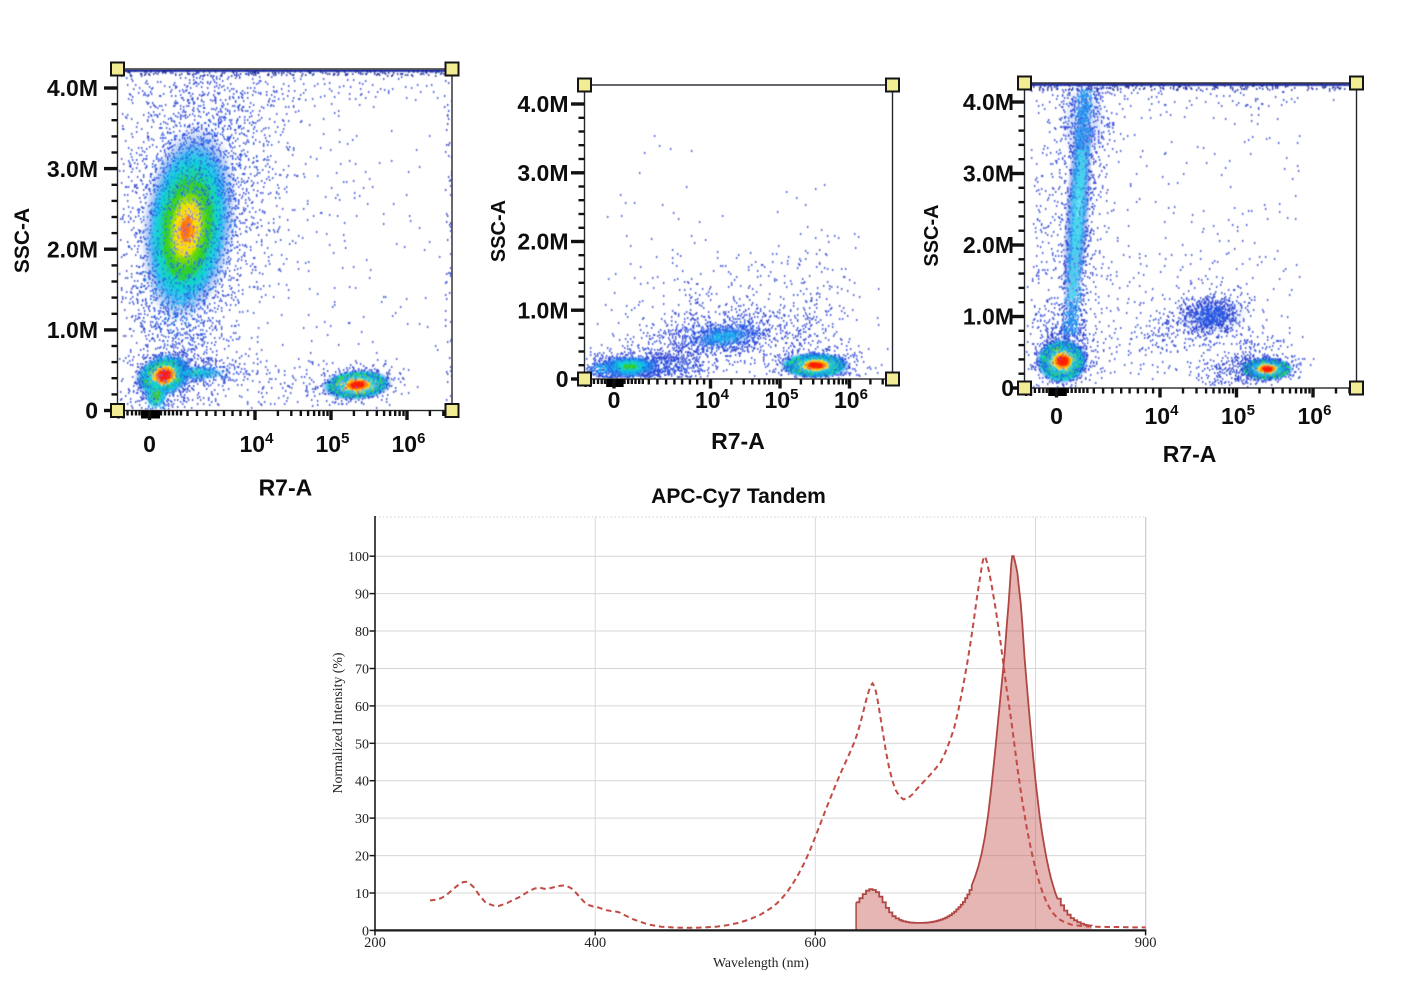 The width and height of the screenshot is (1418, 1008). Describe the element at coordinates (1146, 943) in the screenshot. I see `svg-text: 900` at that location.